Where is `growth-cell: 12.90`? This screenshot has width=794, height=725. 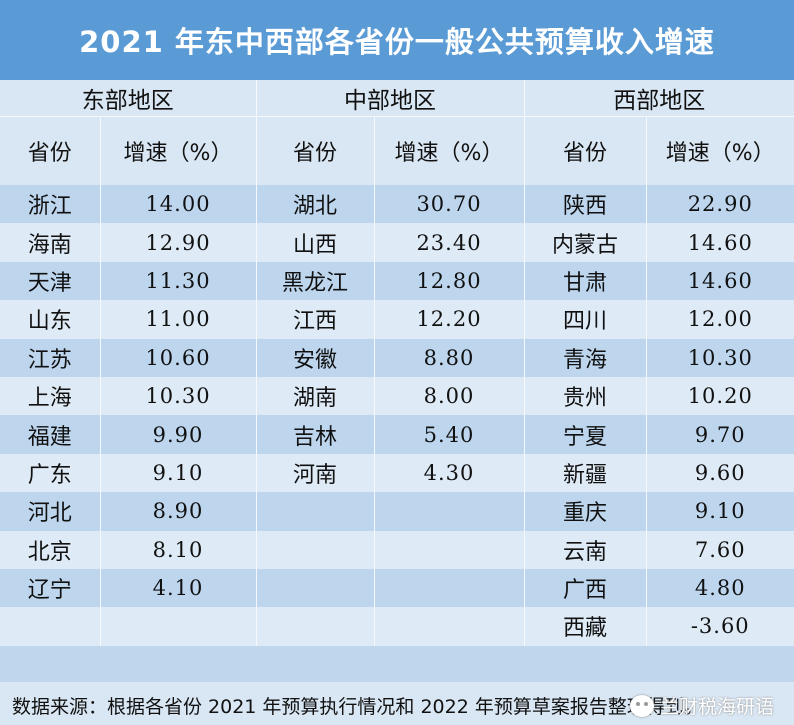 growth-cell: 12.90 is located at coordinates (177, 242).